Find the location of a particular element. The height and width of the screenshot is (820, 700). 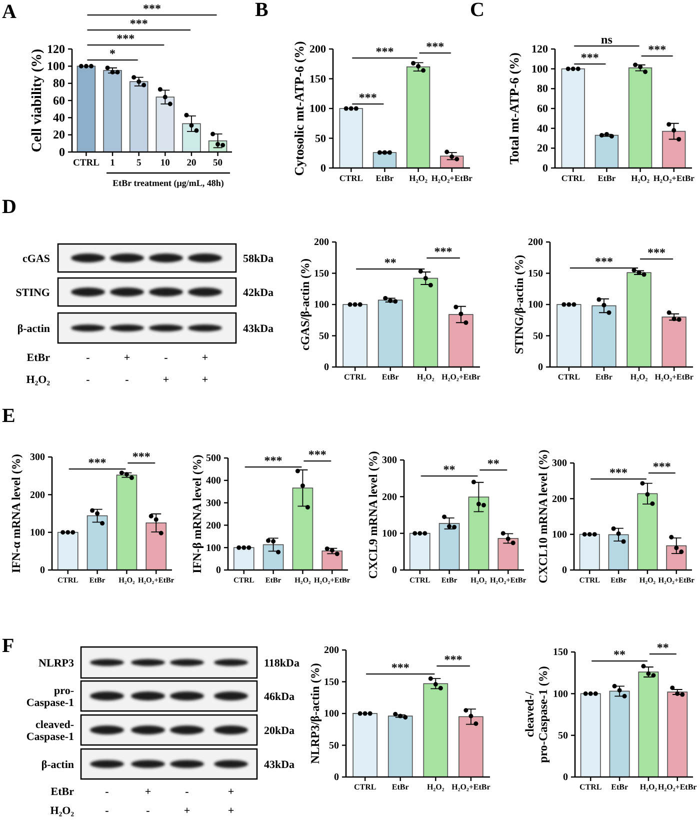

y-axis-title: cGAS/β-actin (%) is located at coordinates (305, 304).